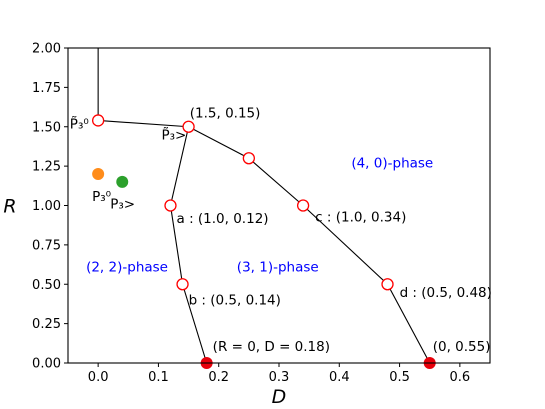  What do you see at coordinates (399, 377) in the screenshot?
I see `x-tick-label: 0.5` at bounding box center [399, 377].